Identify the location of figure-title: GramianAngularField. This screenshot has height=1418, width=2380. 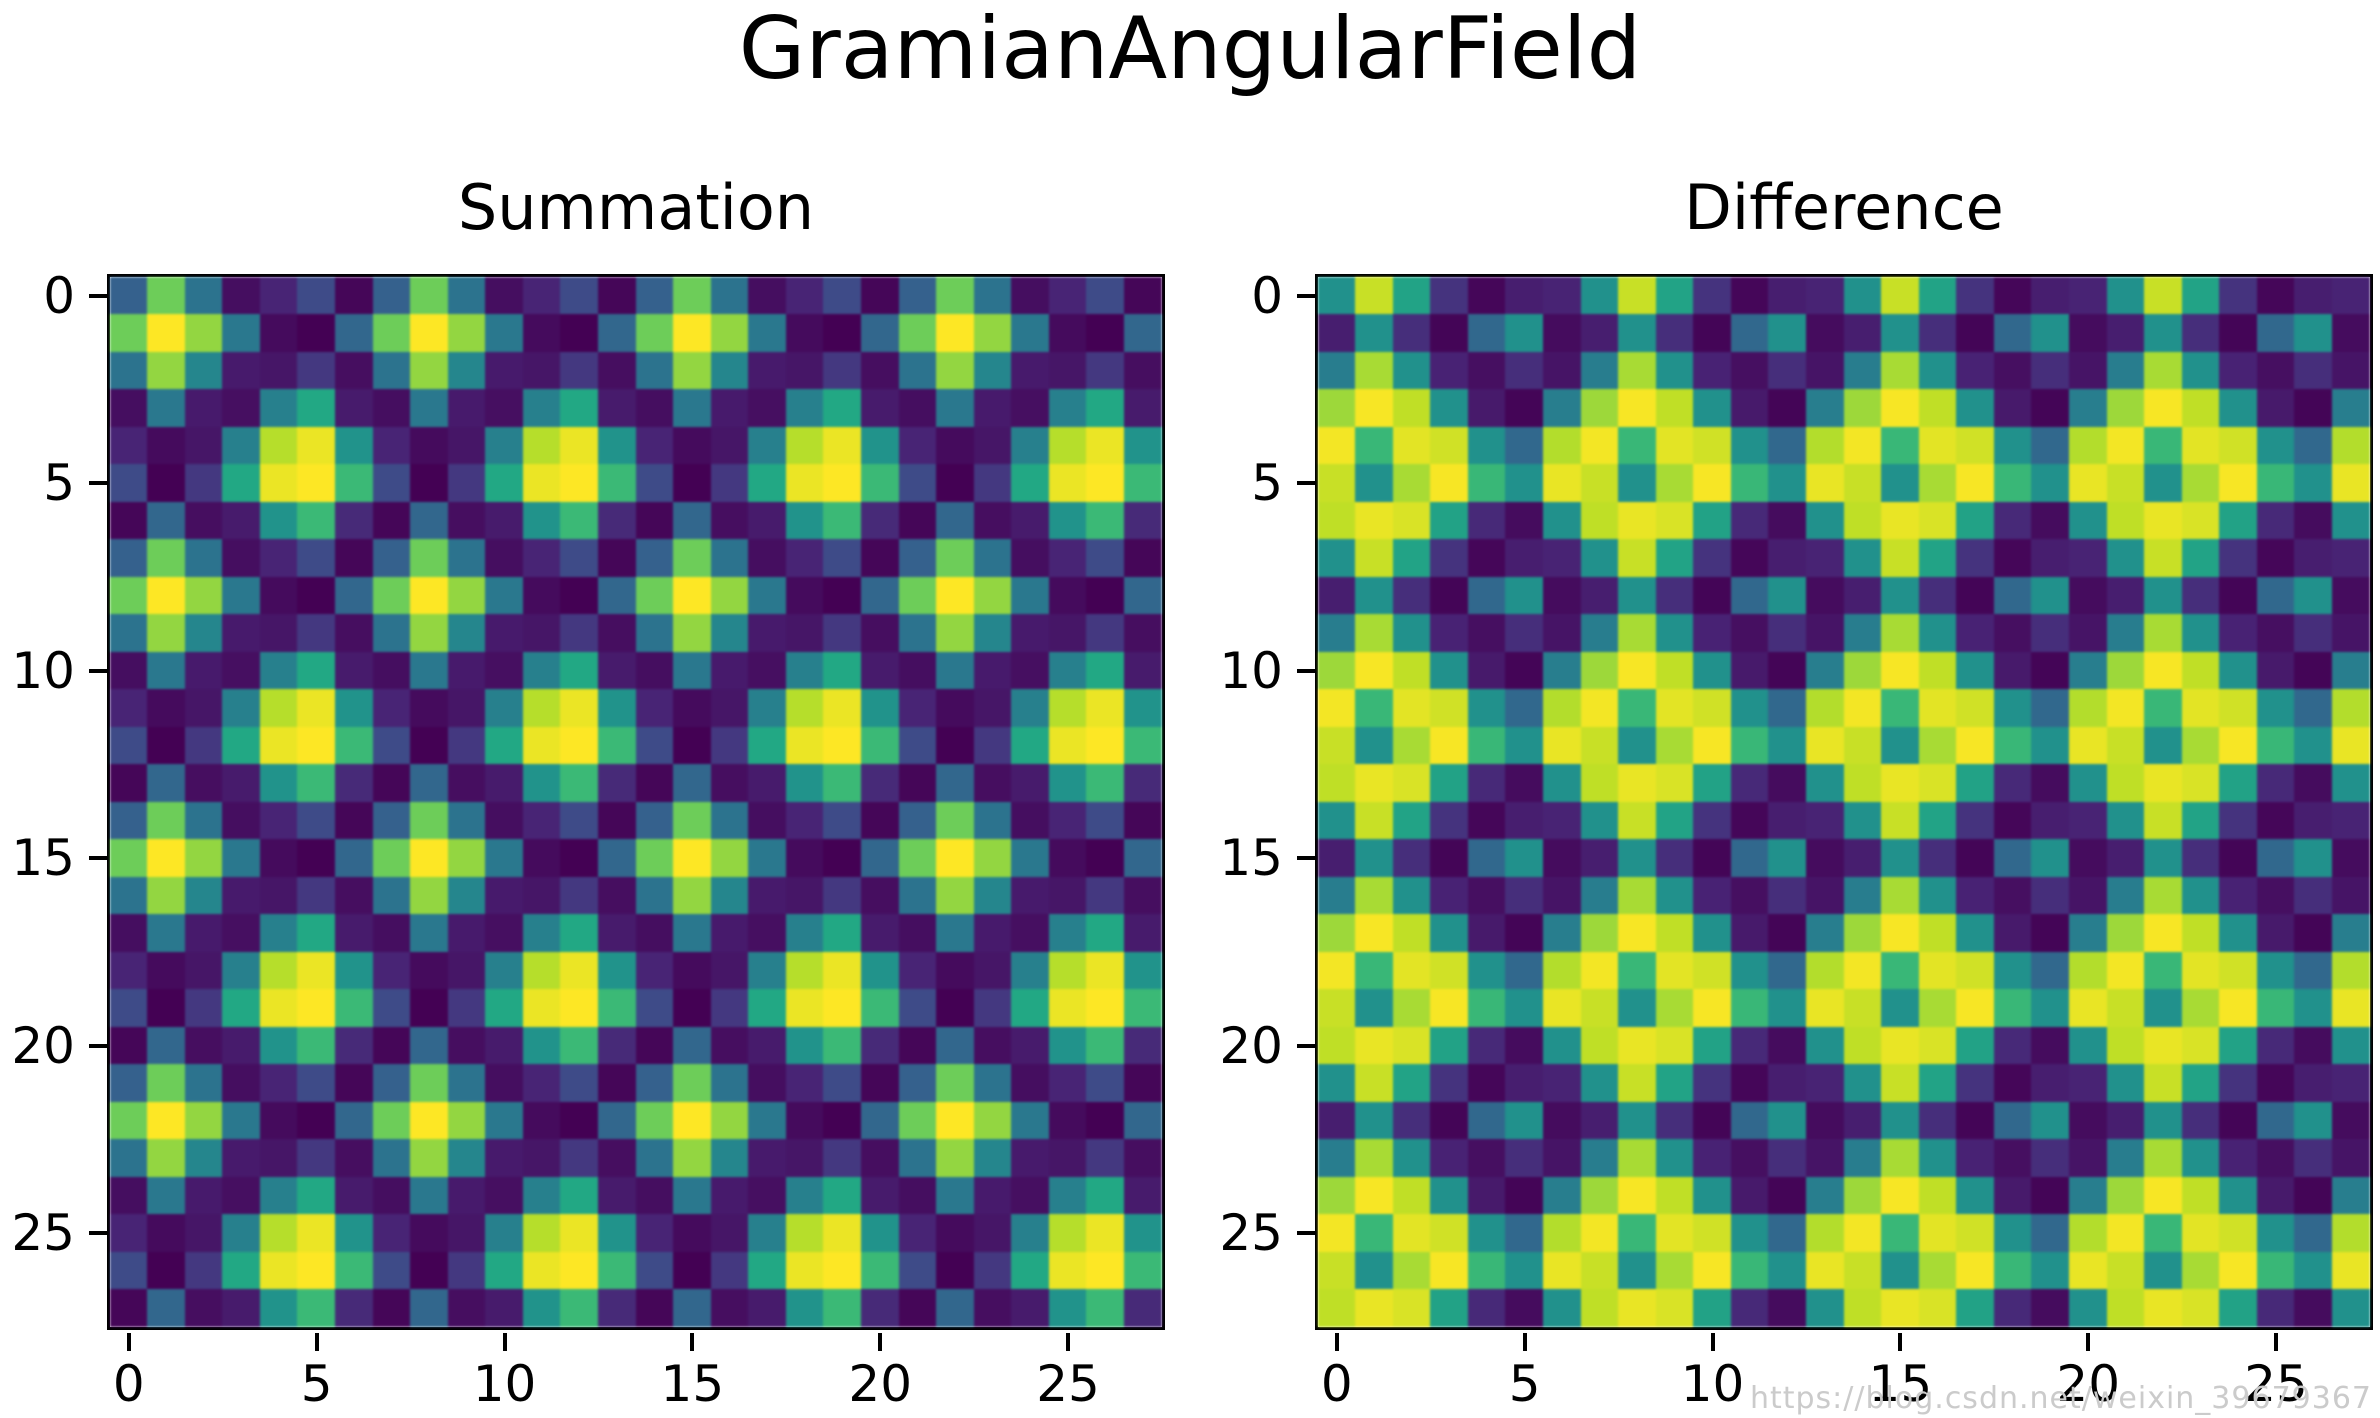
(1190, 49).